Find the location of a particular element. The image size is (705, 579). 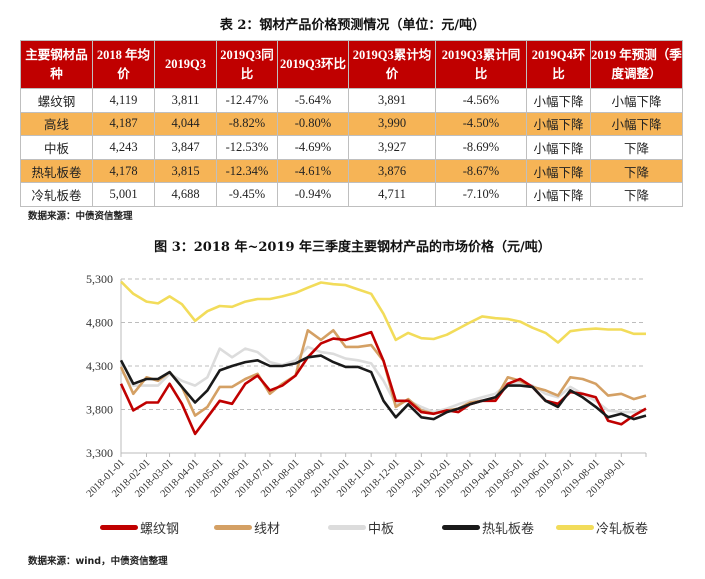

legend-item: 螺纹钢 is located at coordinates (157, 527).